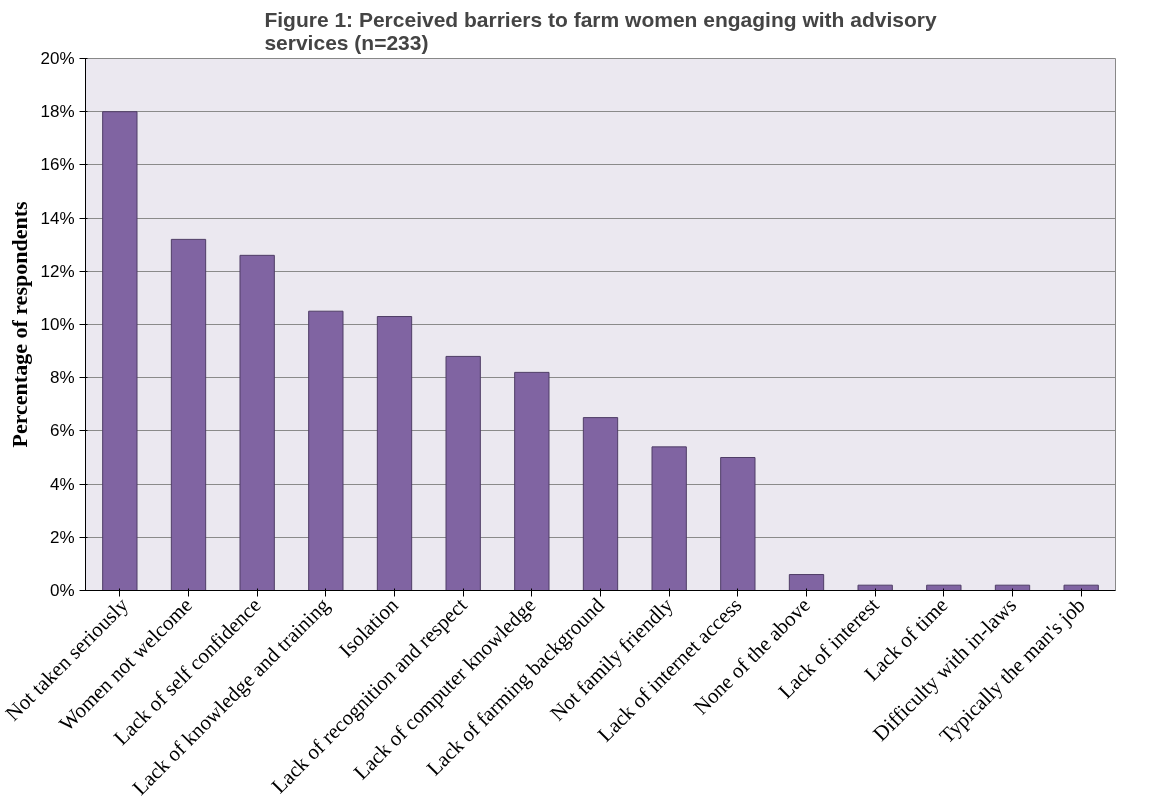 The width and height of the screenshot is (1151, 811). Describe the element at coordinates (62, 431) in the screenshot. I see `y-tick-label: 6%` at that location.